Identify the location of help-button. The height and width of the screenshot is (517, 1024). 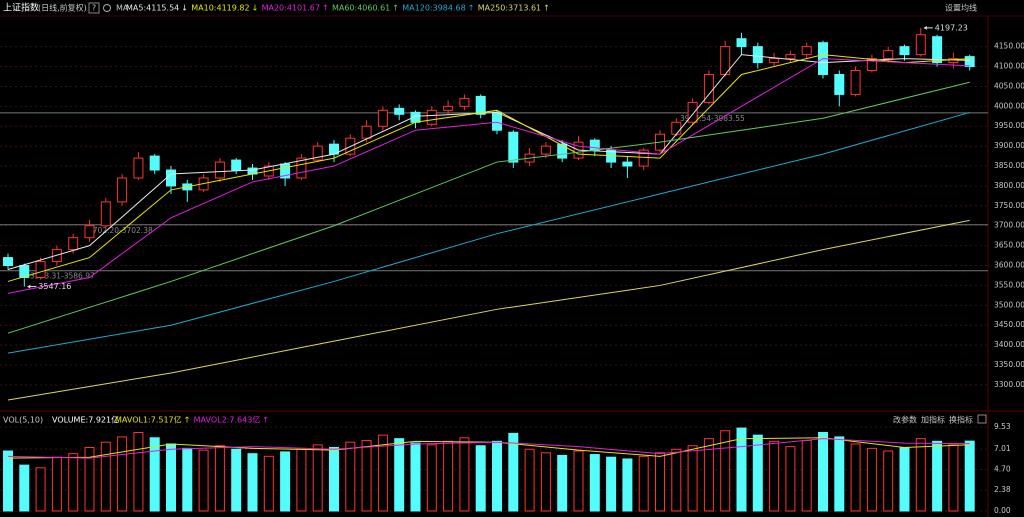
(94, 8).